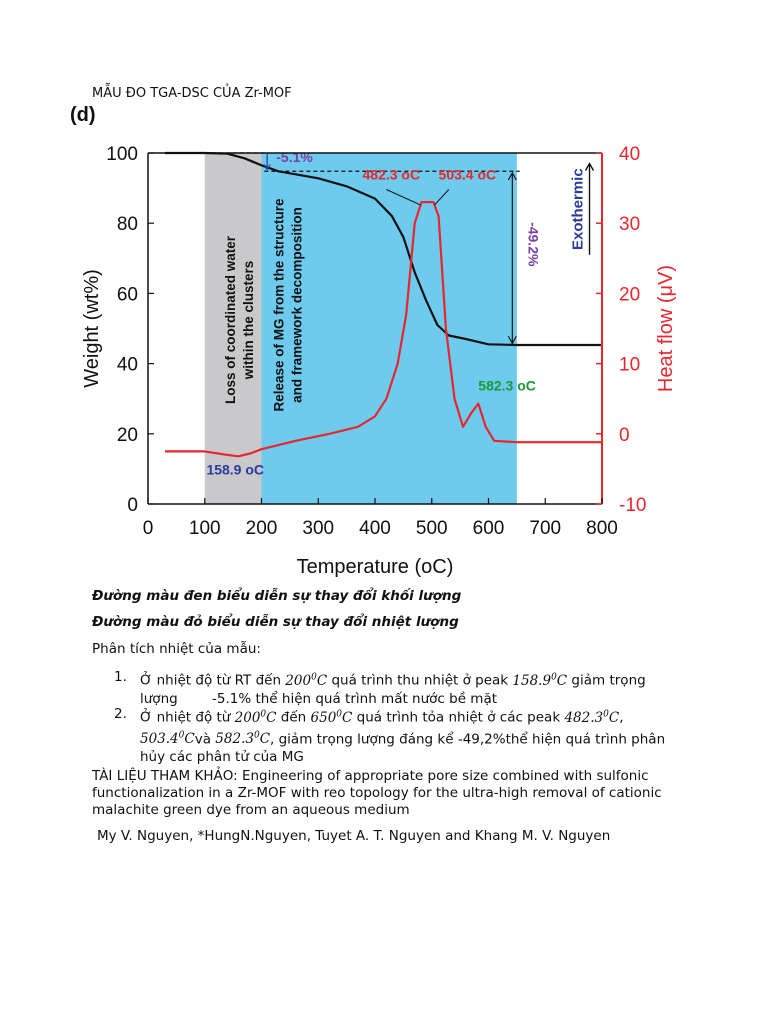 Image resolution: width=768 pixels, height=1024 pixels. Describe the element at coordinates (120, 714) in the screenshot. I see `list-number: 2.` at that location.